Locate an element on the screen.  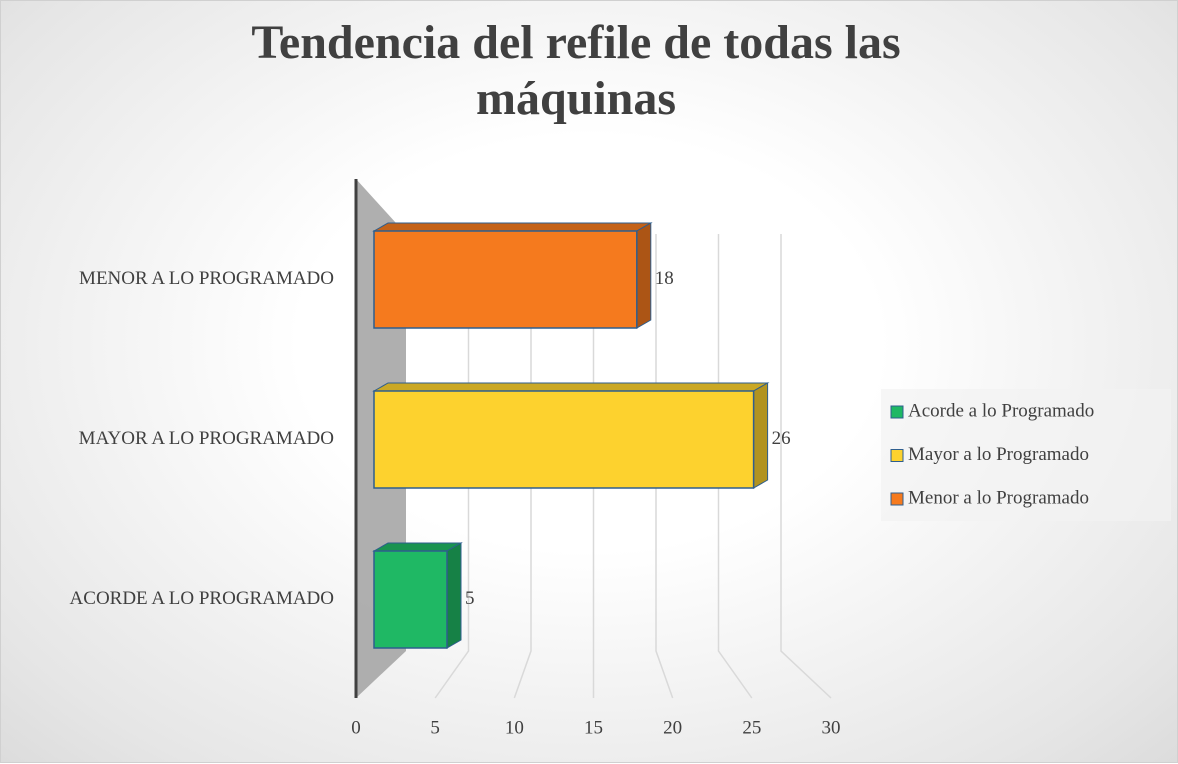
data-label: 5 is located at coordinates (470, 598).